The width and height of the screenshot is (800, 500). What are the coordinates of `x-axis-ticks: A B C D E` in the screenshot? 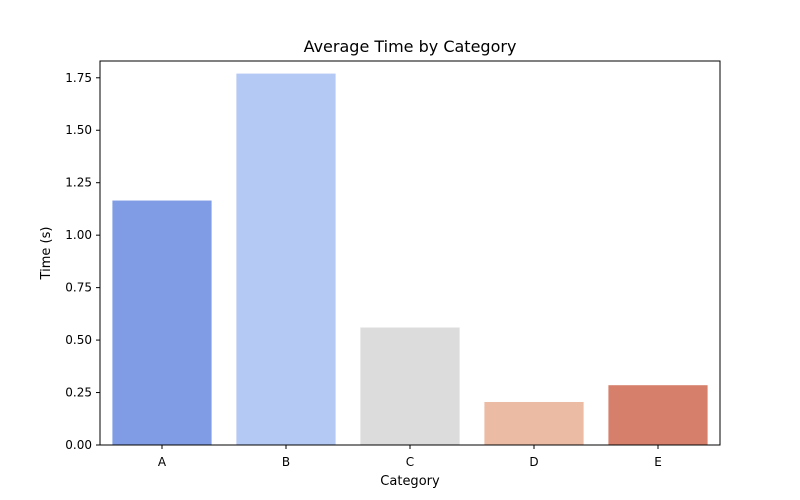 It's located at (410, 457).